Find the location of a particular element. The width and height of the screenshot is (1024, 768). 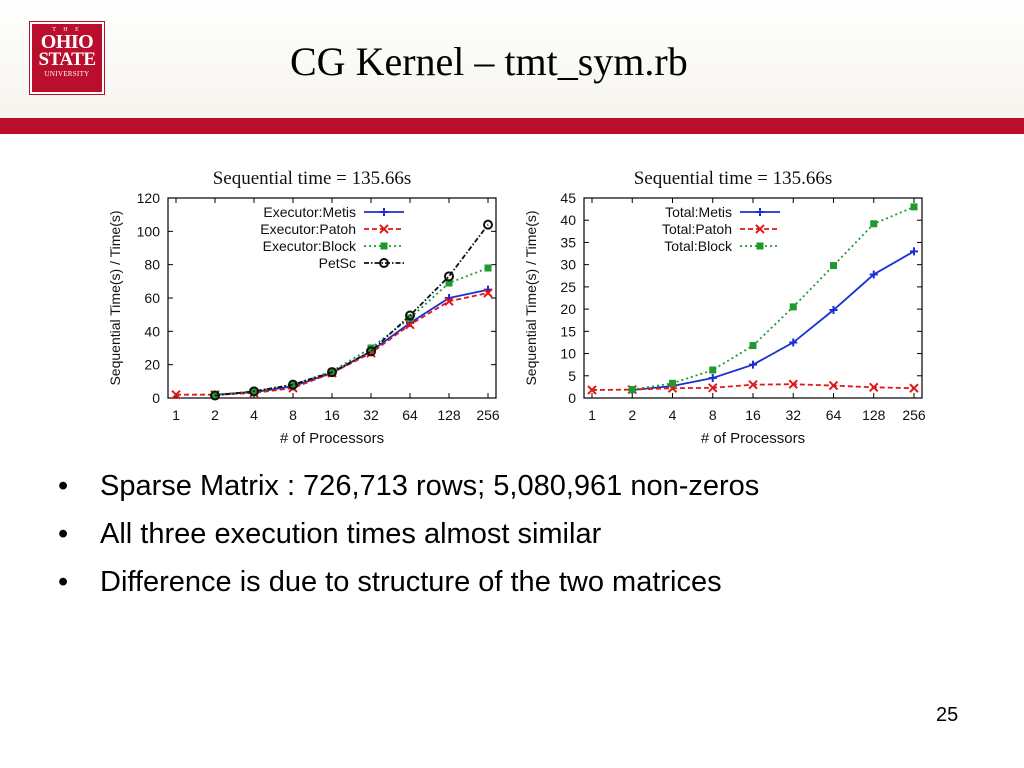

legend-label: PetSc is located at coordinates (337, 263).